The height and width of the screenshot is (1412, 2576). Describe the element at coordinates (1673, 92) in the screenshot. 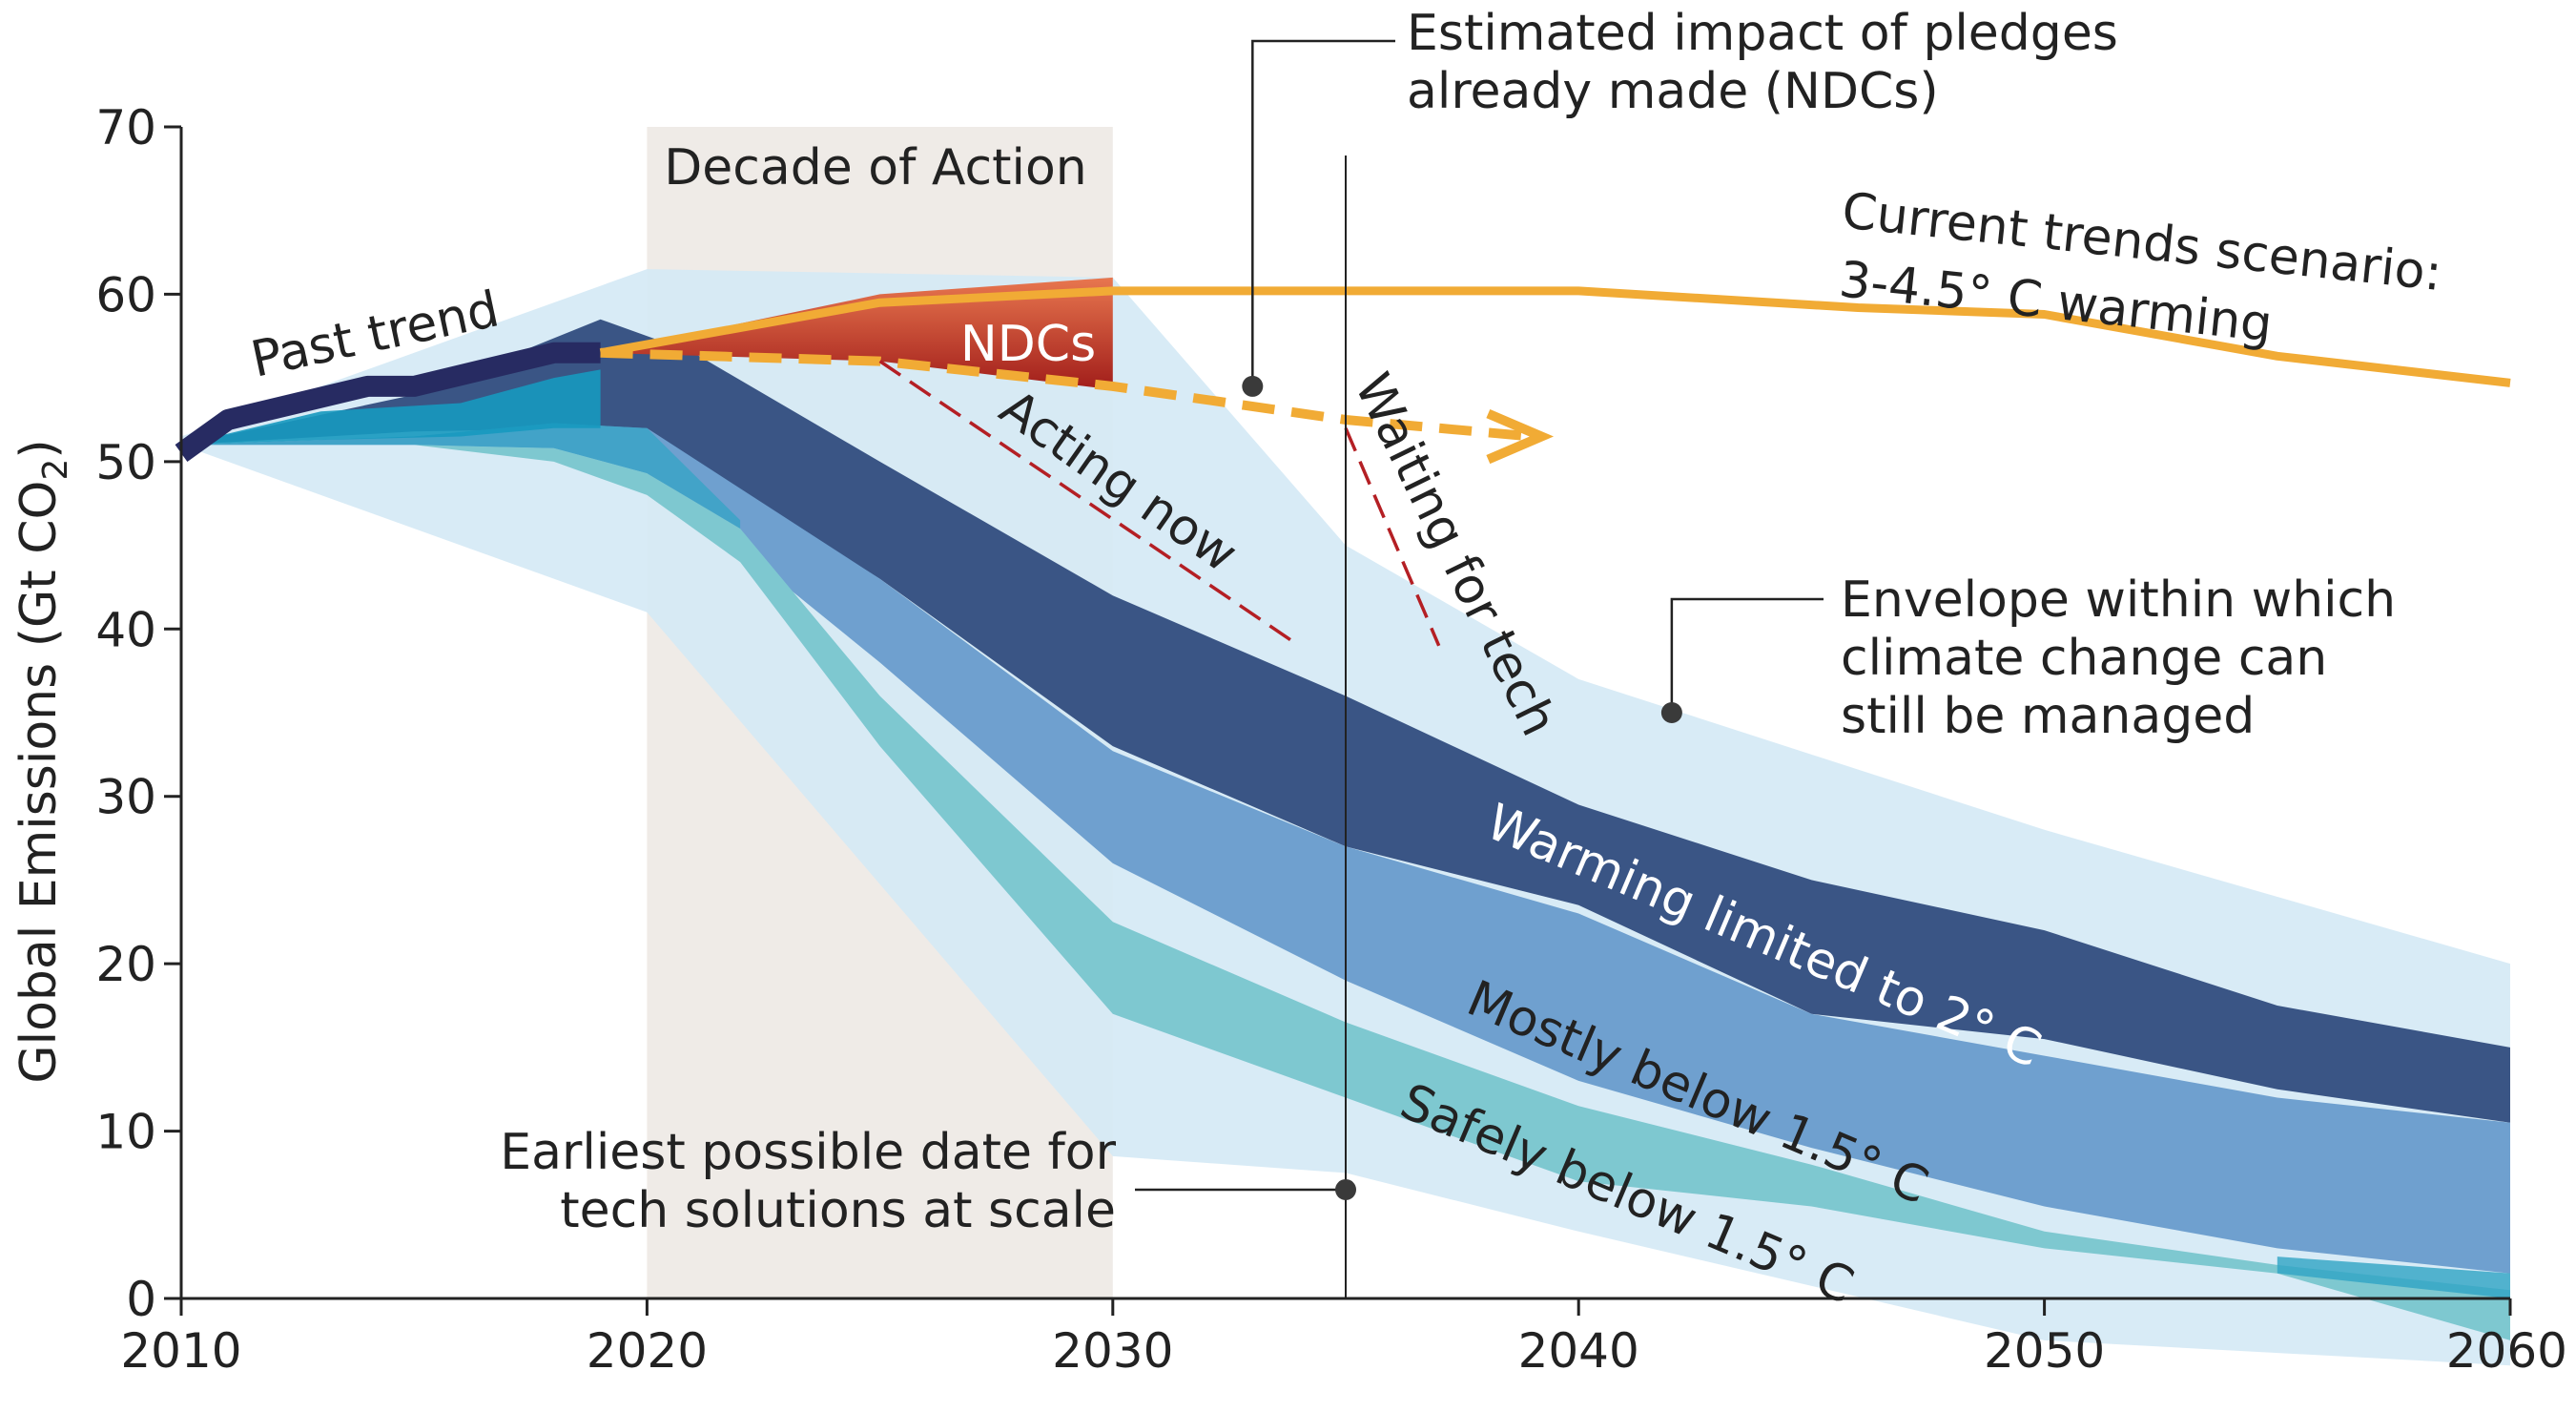

I see `pledges-label-line2: already made (NDCs)` at that location.